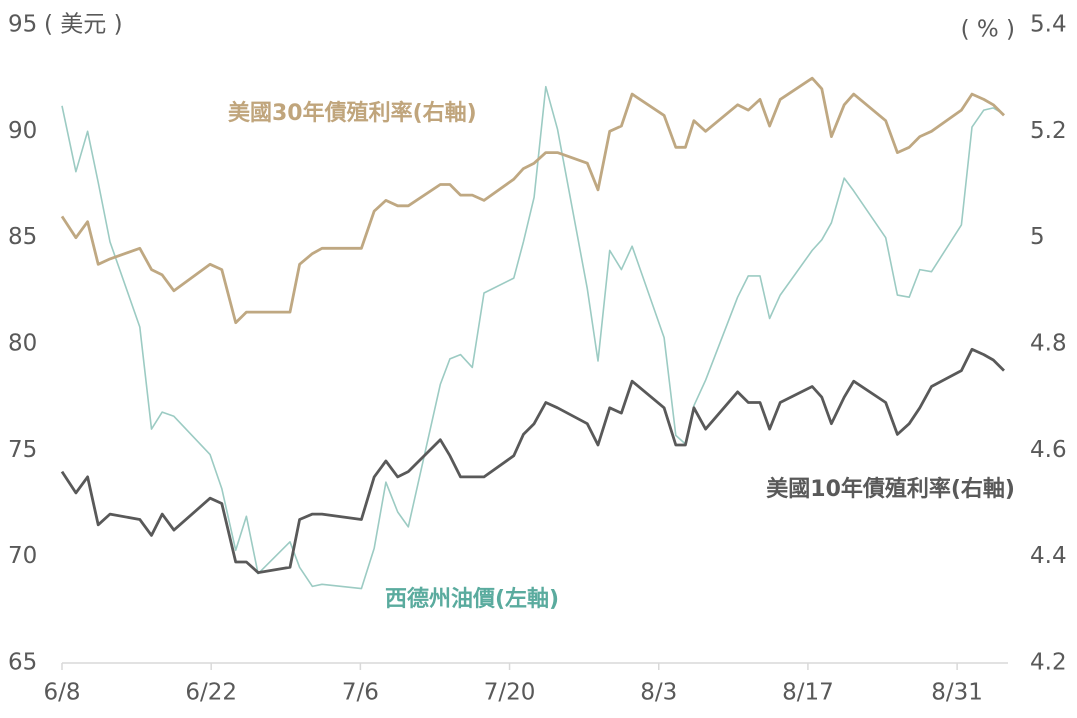 This screenshot has width=1077, height=718. What do you see at coordinates (1048, 556) in the screenshot?
I see `y2-tick-label: 4.4` at bounding box center [1048, 556].